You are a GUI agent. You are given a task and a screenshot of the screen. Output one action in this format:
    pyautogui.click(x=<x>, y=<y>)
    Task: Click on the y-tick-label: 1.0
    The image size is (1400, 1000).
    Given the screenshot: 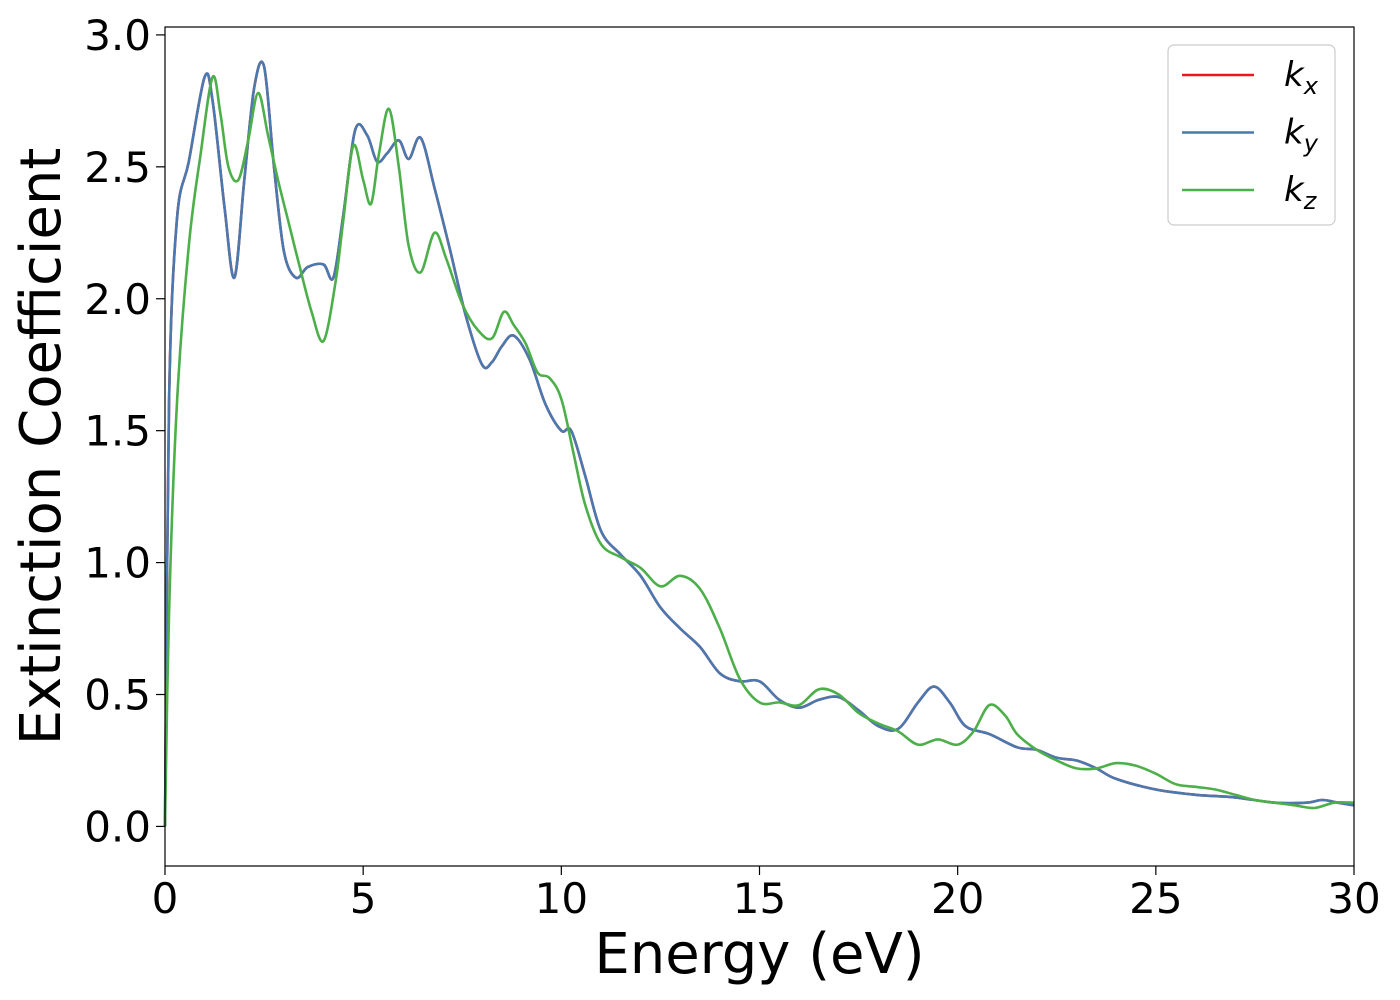 What is the action you would take?
    pyautogui.click(x=117, y=563)
    